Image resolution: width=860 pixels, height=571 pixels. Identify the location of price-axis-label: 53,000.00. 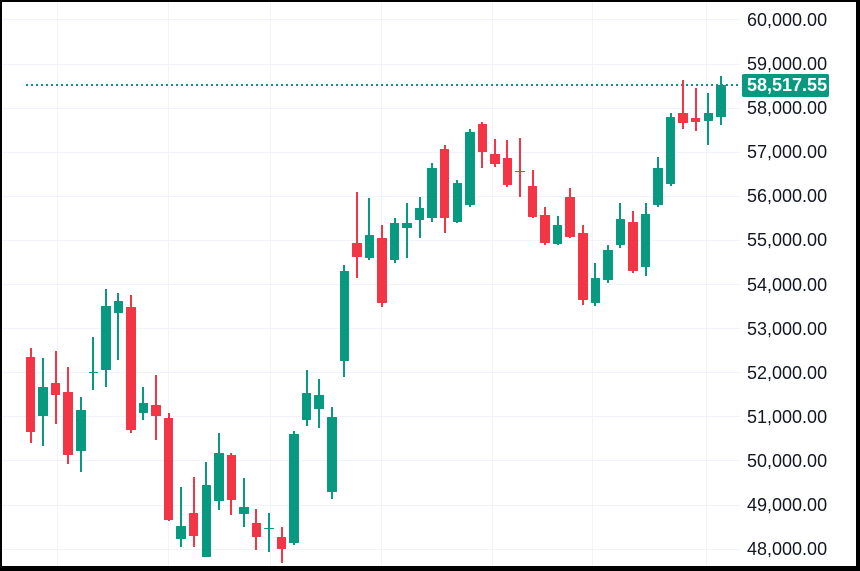
(787, 328).